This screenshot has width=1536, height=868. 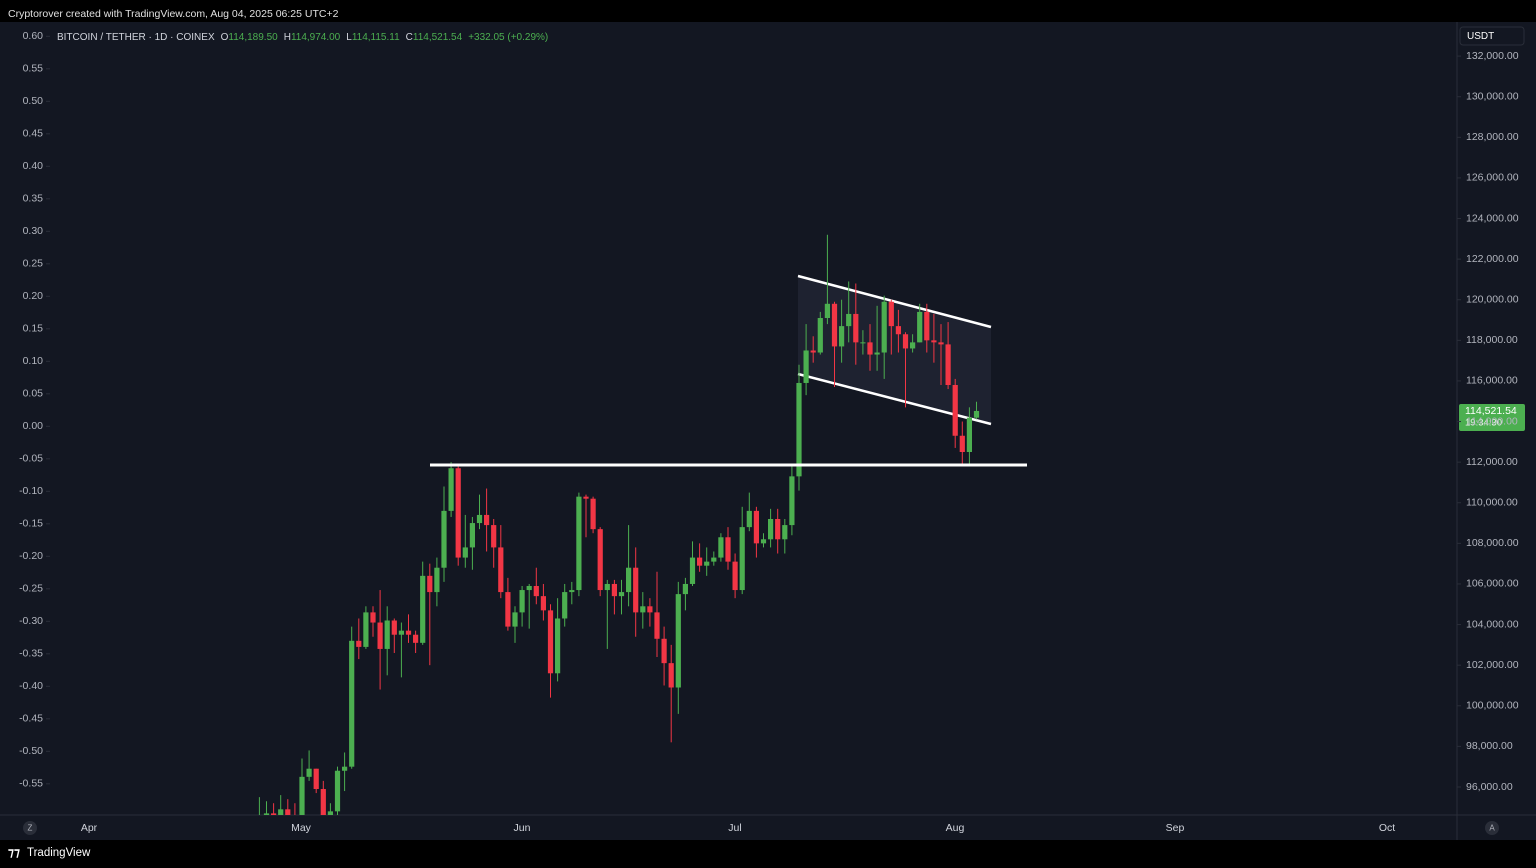 What do you see at coordinates (1492, 584) in the screenshot?
I see `y-tick-label: 106,000.00` at bounding box center [1492, 584].